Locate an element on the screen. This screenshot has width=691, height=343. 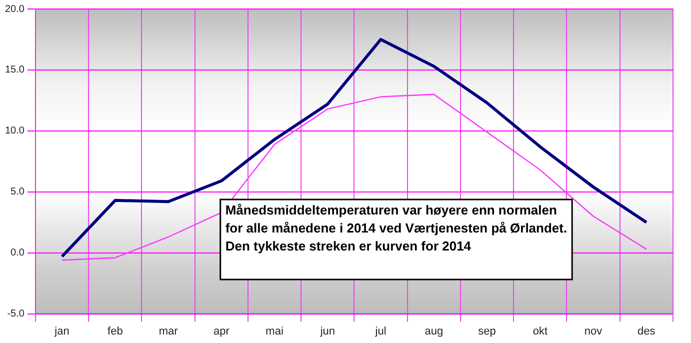
x-tick-label: nov is located at coordinates (593, 331).